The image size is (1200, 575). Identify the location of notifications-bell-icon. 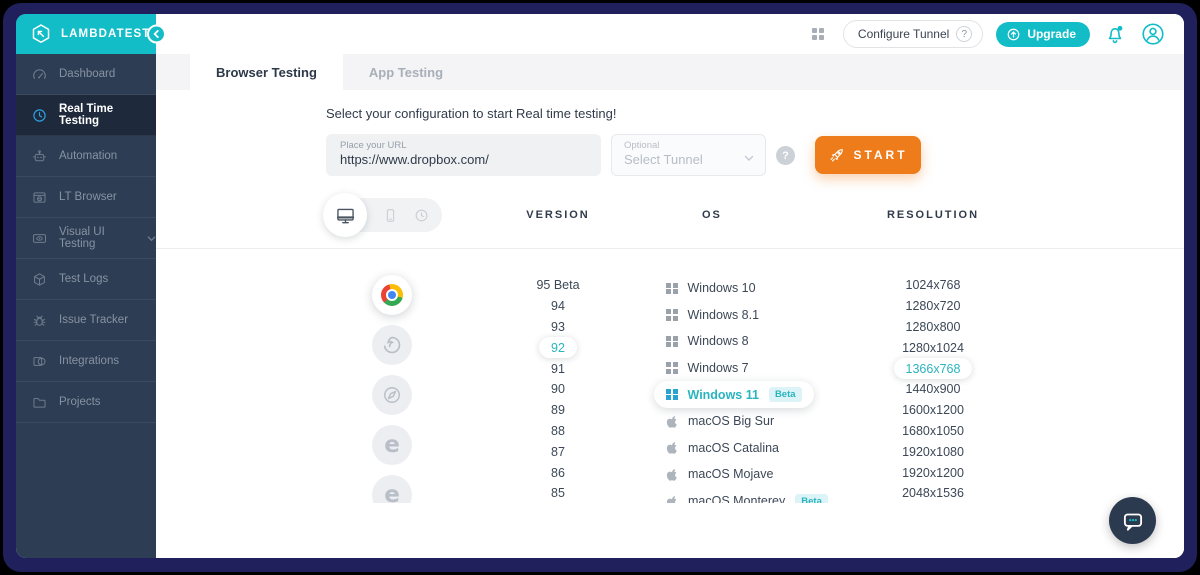
(1115, 34).